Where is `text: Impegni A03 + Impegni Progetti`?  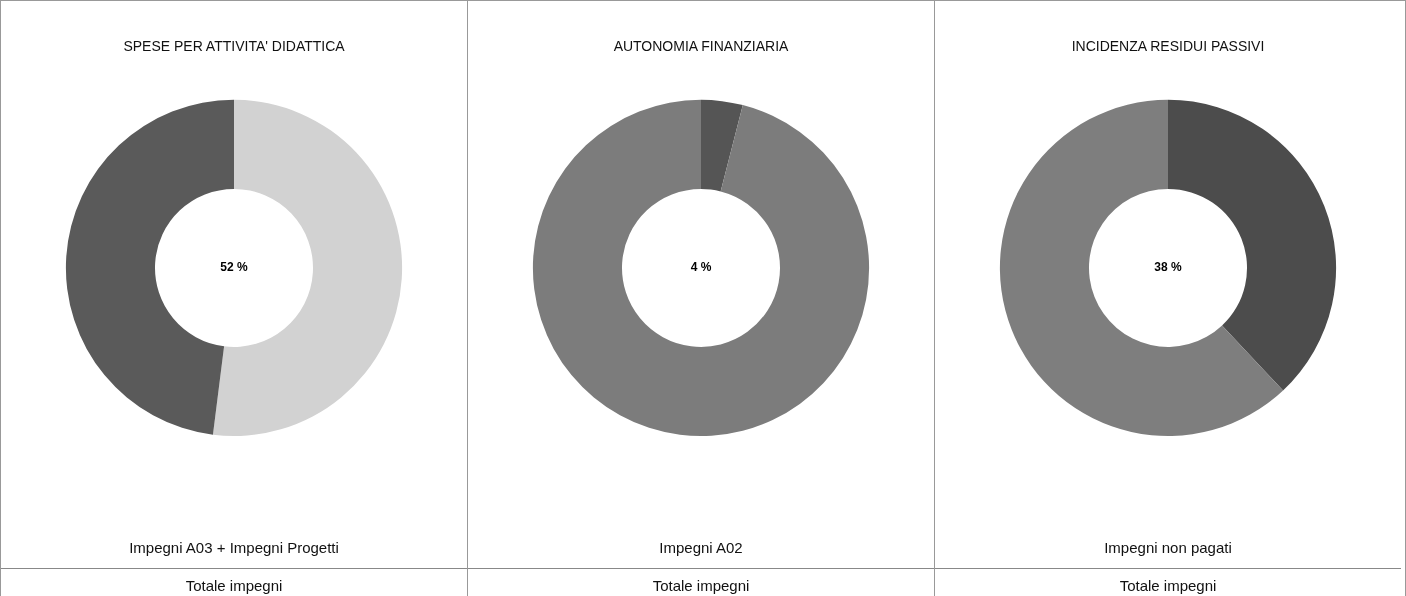
text: Impegni A03 + Impegni Progetti is located at coordinates (234, 547).